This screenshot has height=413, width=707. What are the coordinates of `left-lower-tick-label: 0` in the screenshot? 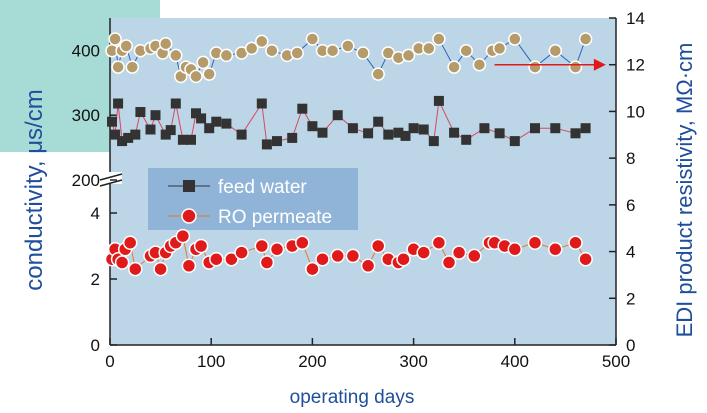 It's located at (95, 345).